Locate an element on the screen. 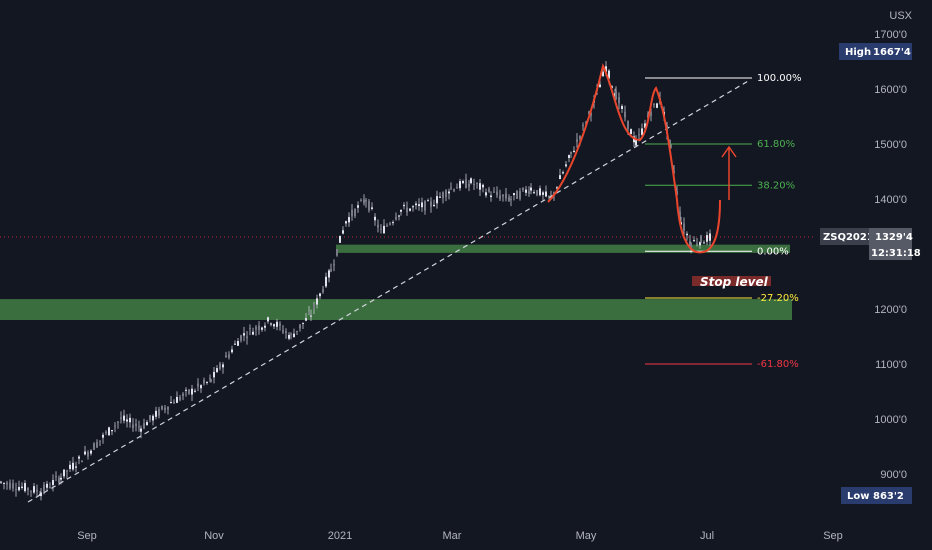 This screenshot has width=932, height=550. x-tick-label: Nov is located at coordinates (214, 536).